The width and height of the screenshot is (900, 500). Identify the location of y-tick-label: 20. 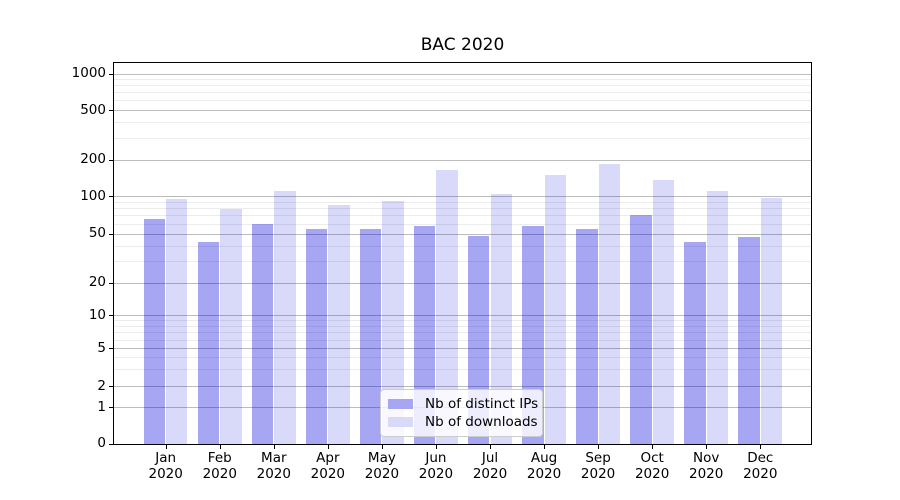
(97, 282).